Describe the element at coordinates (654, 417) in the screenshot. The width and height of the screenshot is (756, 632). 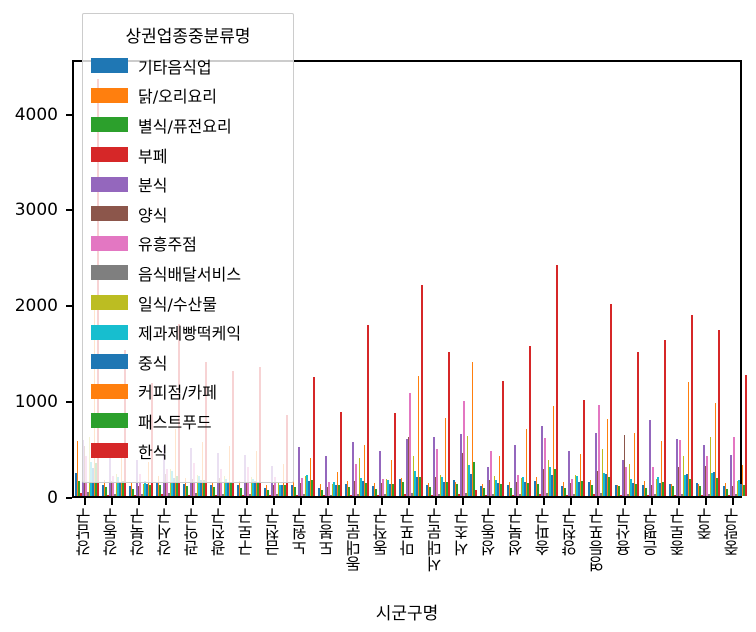
I see `bar-group-은평구` at that location.